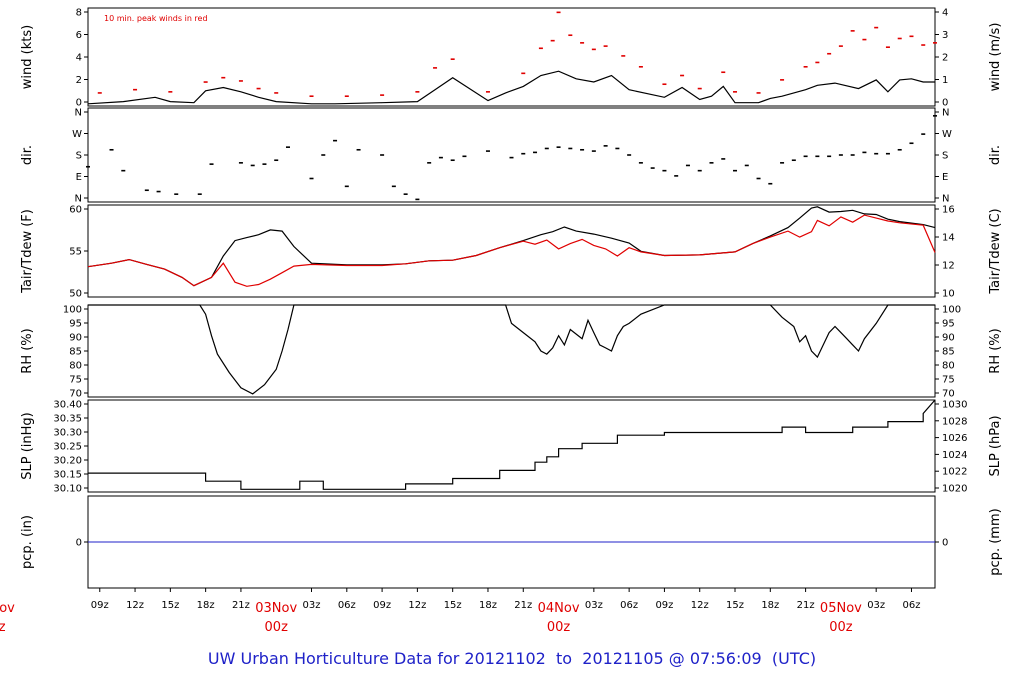 This screenshot has height=700, width=1024. I want to click on rh-ylabel-right: RH (%), so click(995, 350).